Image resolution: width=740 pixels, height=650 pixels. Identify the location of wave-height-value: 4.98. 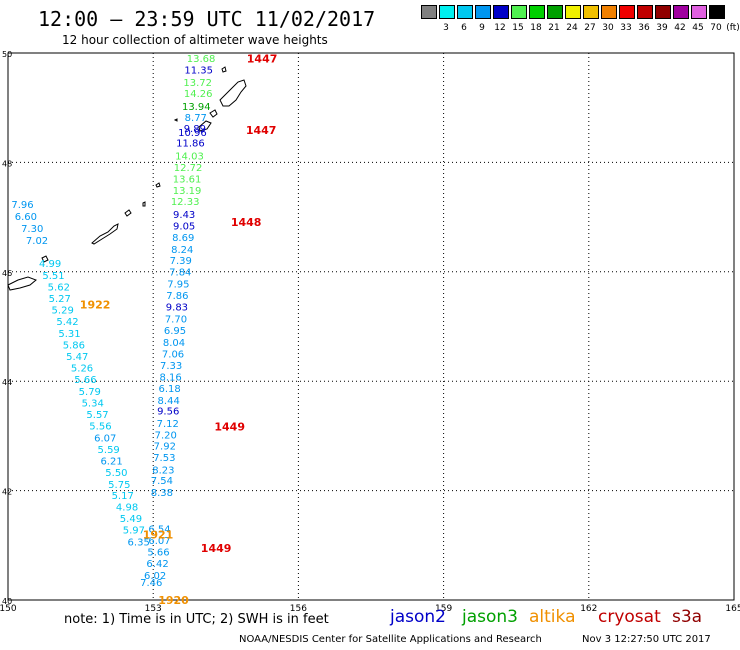
(127, 507).